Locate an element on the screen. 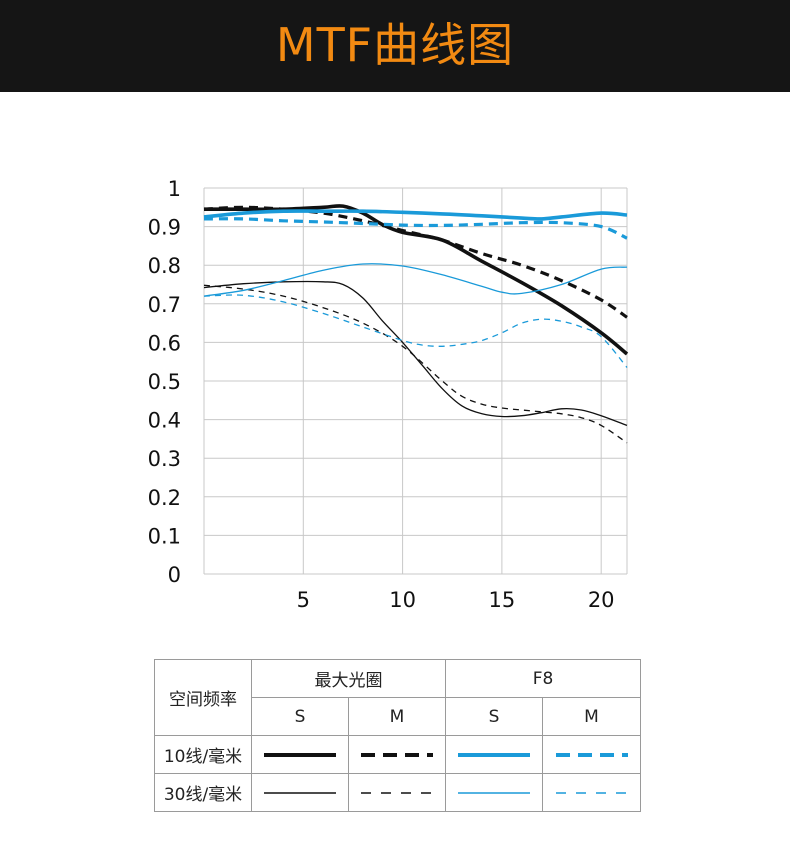 This screenshot has width=790, height=867. f8-s-header: S is located at coordinates (494, 716).